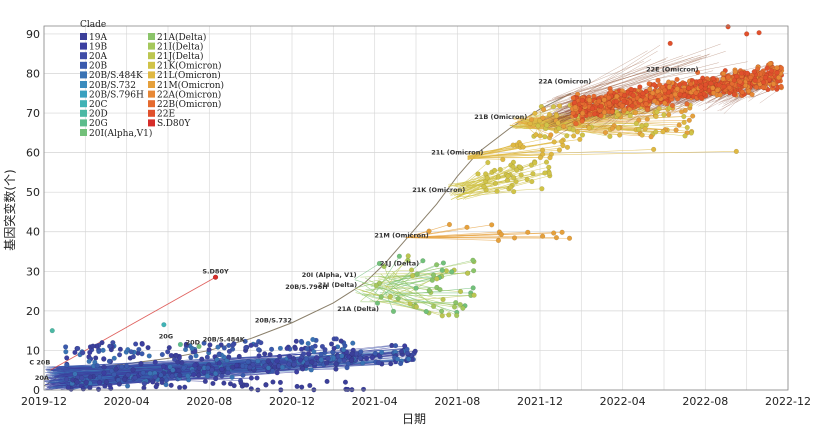 The height and width of the screenshot is (434, 814). Describe the element at coordinates (33, 350) in the screenshot. I see `y-tick-label: 10` at that location.